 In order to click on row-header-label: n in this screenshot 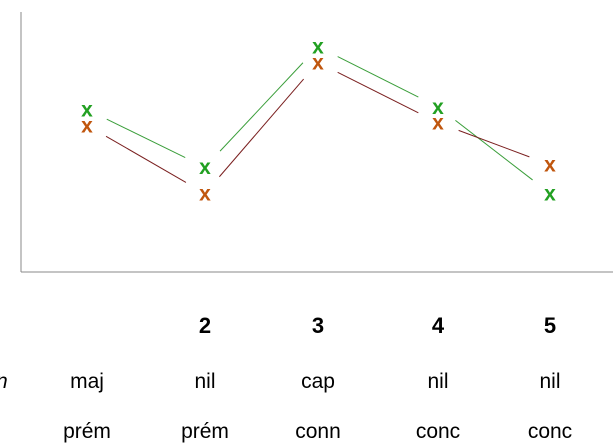, I will do `click(4, 381)`.